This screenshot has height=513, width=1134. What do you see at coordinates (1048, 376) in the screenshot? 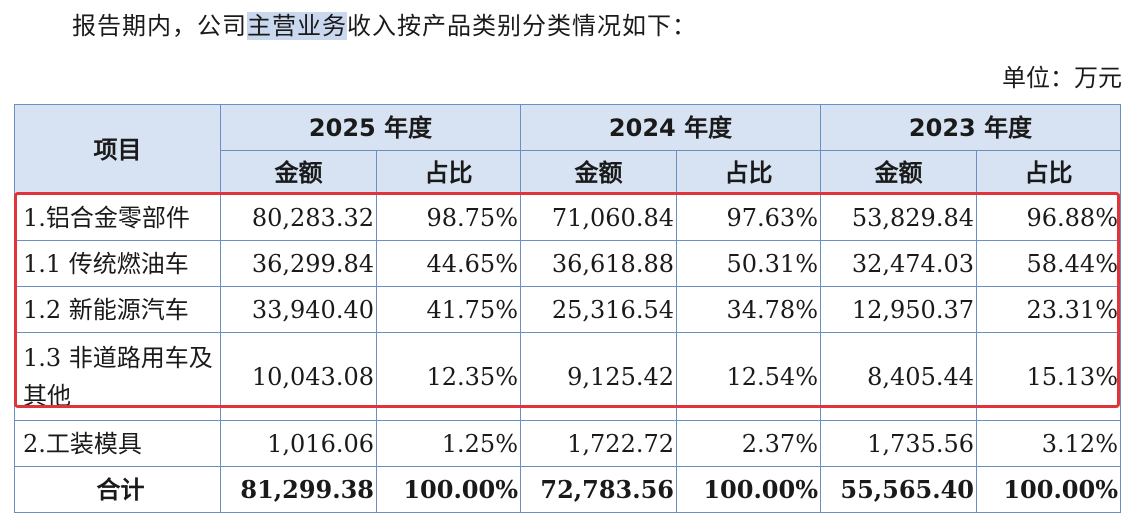
I see `cell-ratio: 15.13%` at bounding box center [1048, 376].